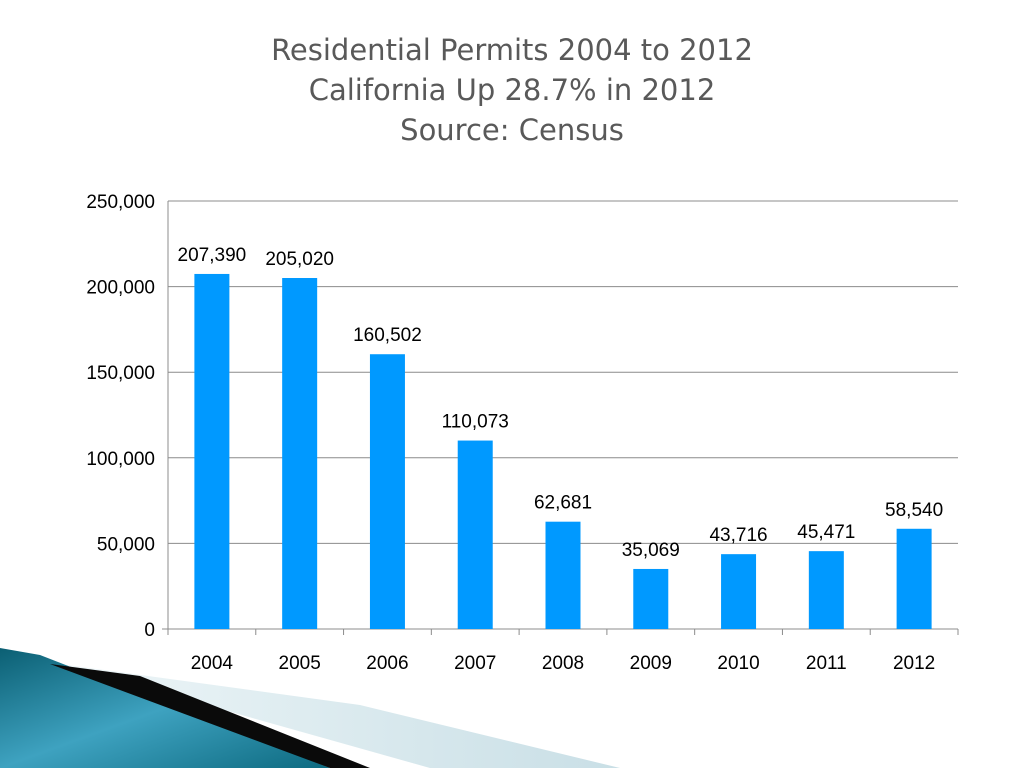  I want to click on data-label: 110,073, so click(475, 422).